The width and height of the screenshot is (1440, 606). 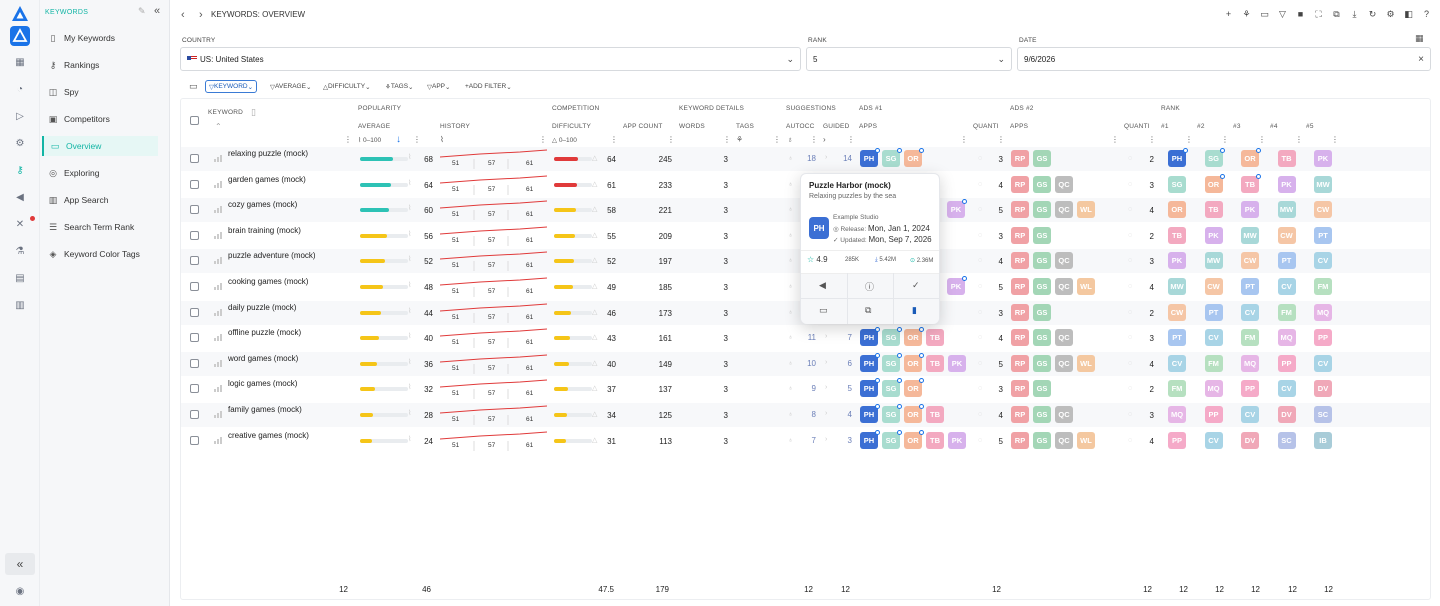 I want to click on keyword-cell: cozy games (mock), so click(x=263, y=205).